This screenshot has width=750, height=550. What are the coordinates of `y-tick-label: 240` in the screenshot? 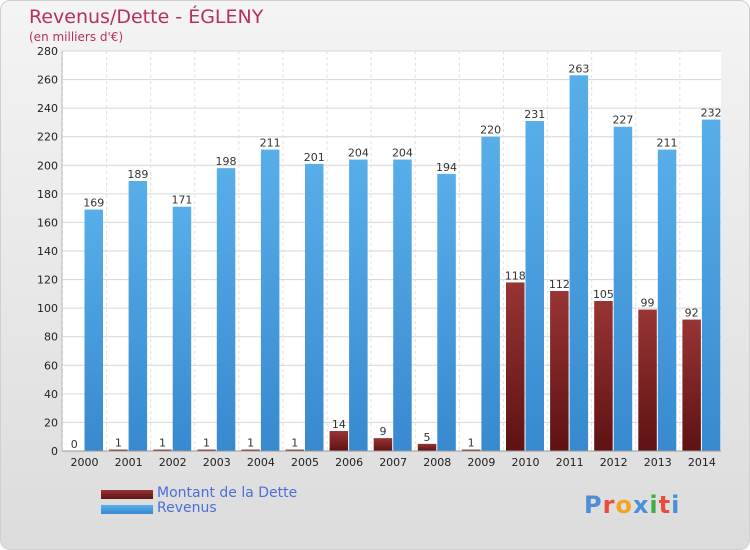 It's located at (47, 108).